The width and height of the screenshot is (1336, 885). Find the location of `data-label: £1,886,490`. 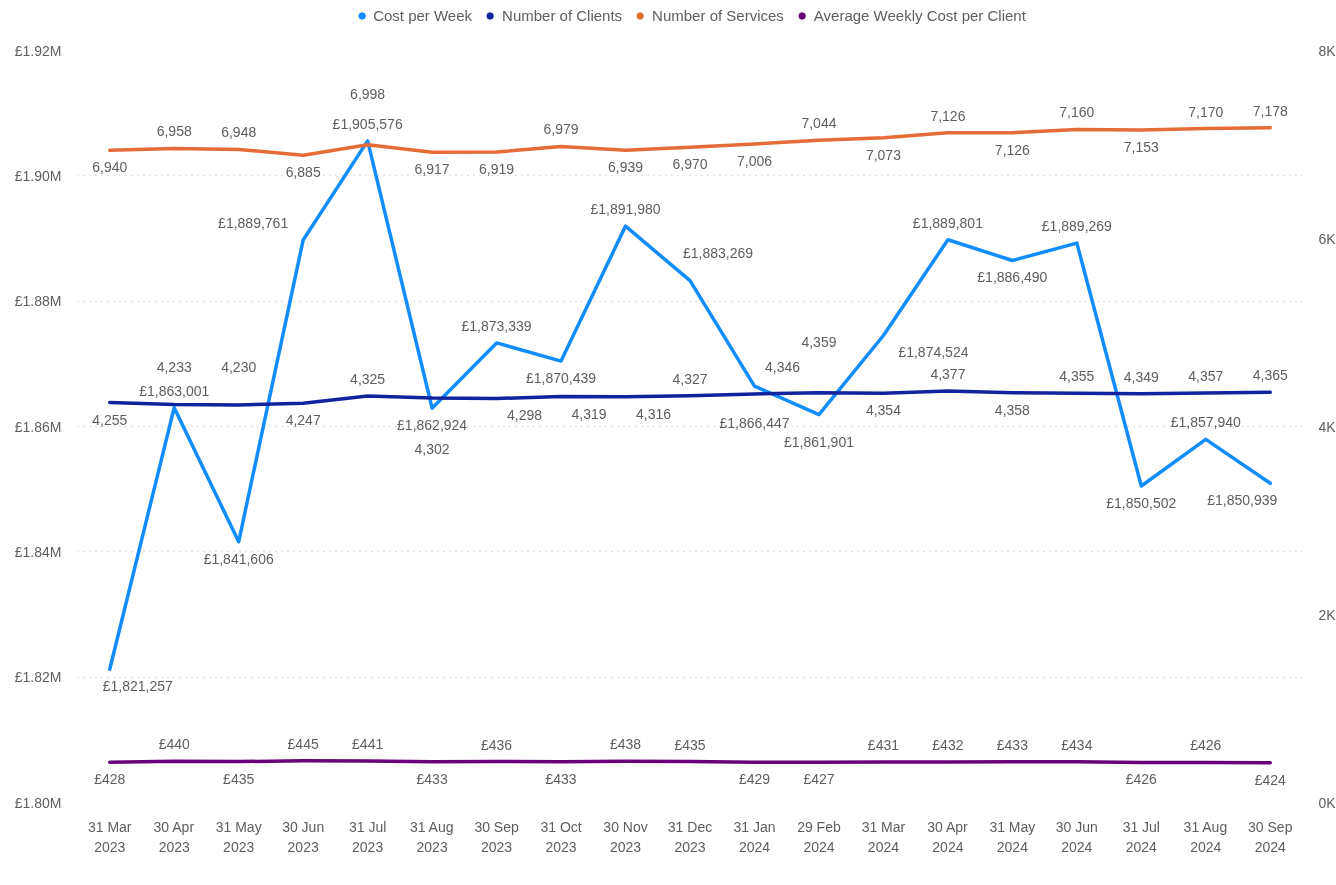

data-label: £1,886,490 is located at coordinates (1012, 277).